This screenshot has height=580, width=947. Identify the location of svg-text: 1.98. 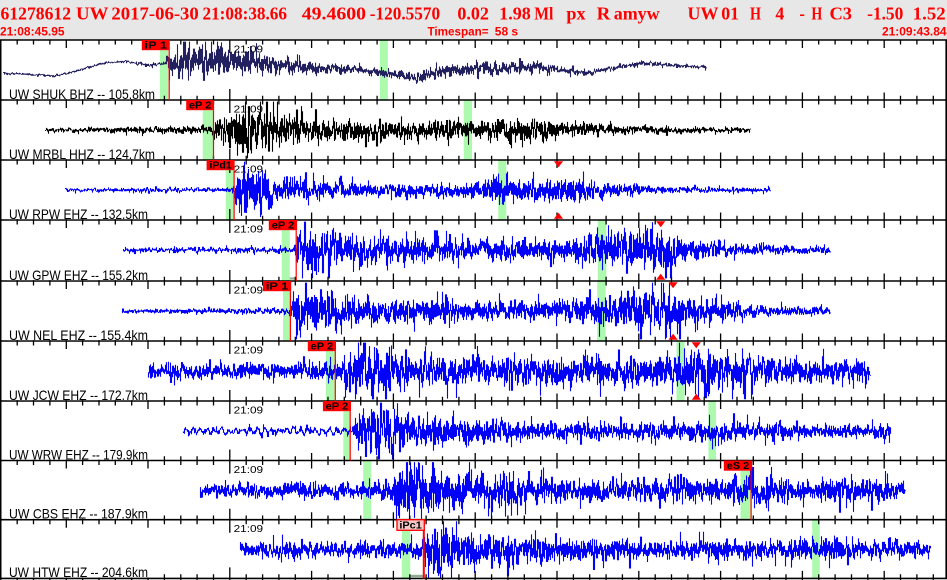
(515, 13).